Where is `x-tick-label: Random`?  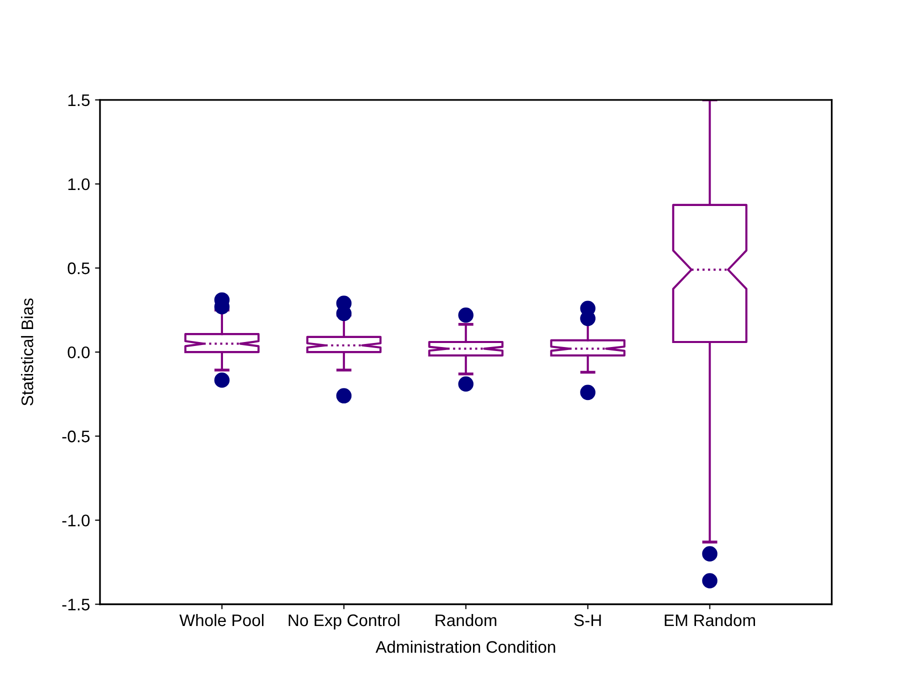 x-tick-label: Random is located at coordinates (466, 620).